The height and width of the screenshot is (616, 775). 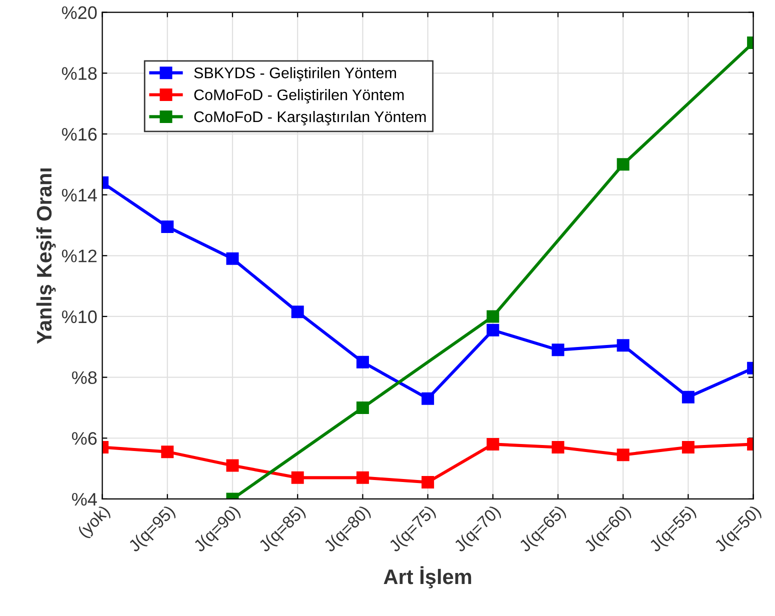 I want to click on y-tick-label: %16, so click(x=79, y=134).